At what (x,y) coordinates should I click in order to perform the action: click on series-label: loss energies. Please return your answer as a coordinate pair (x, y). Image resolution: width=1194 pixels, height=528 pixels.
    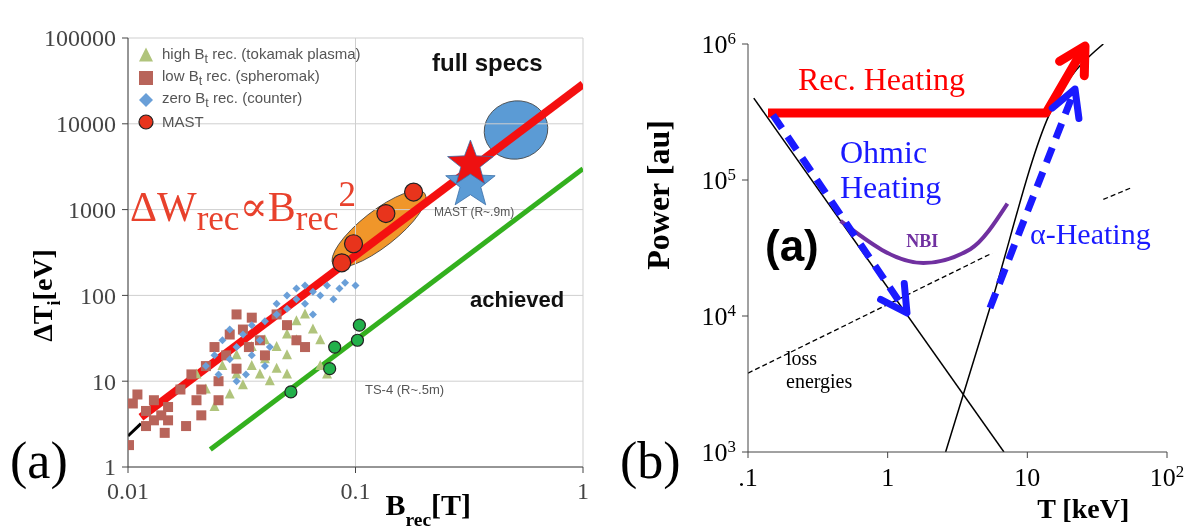
    Looking at the image, I should click on (819, 370).